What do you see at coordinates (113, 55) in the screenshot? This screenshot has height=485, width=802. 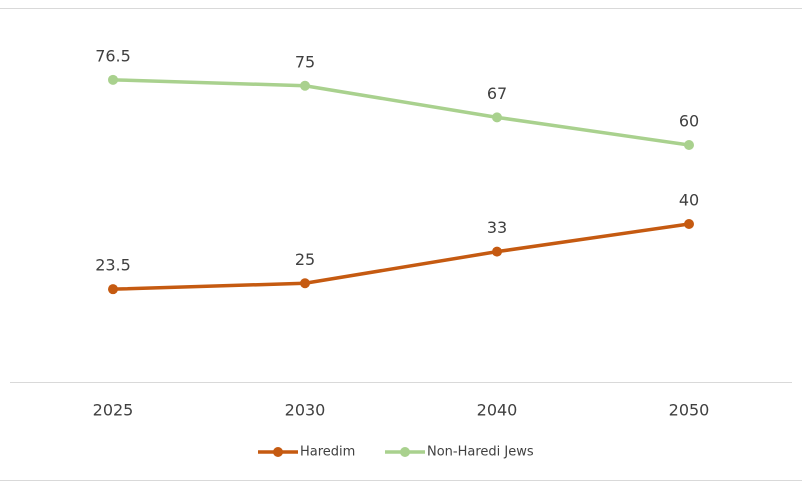 I see `data-label: 76.5` at bounding box center [113, 55].